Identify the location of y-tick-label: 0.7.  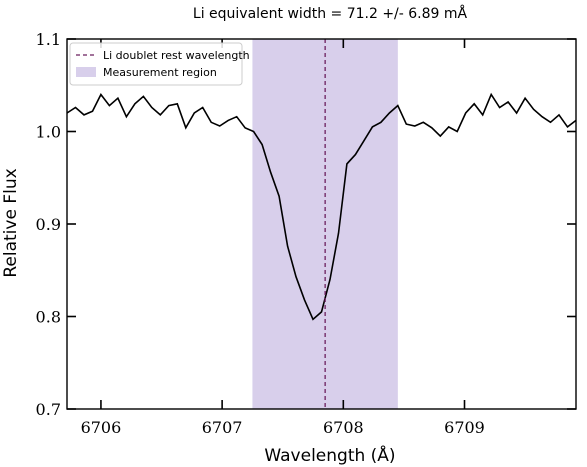
(48, 409).